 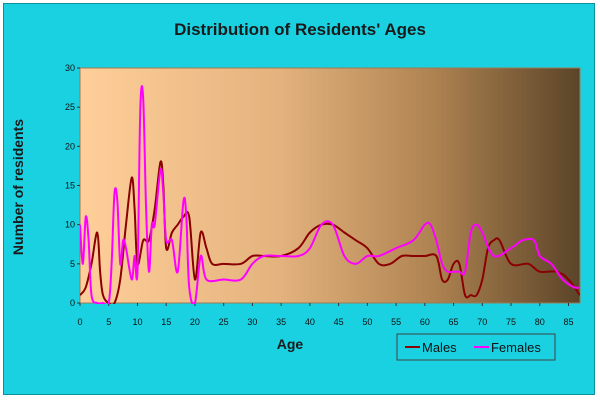 What do you see at coordinates (568, 322) in the screenshot?
I see `x-tick-label: 85` at bounding box center [568, 322].